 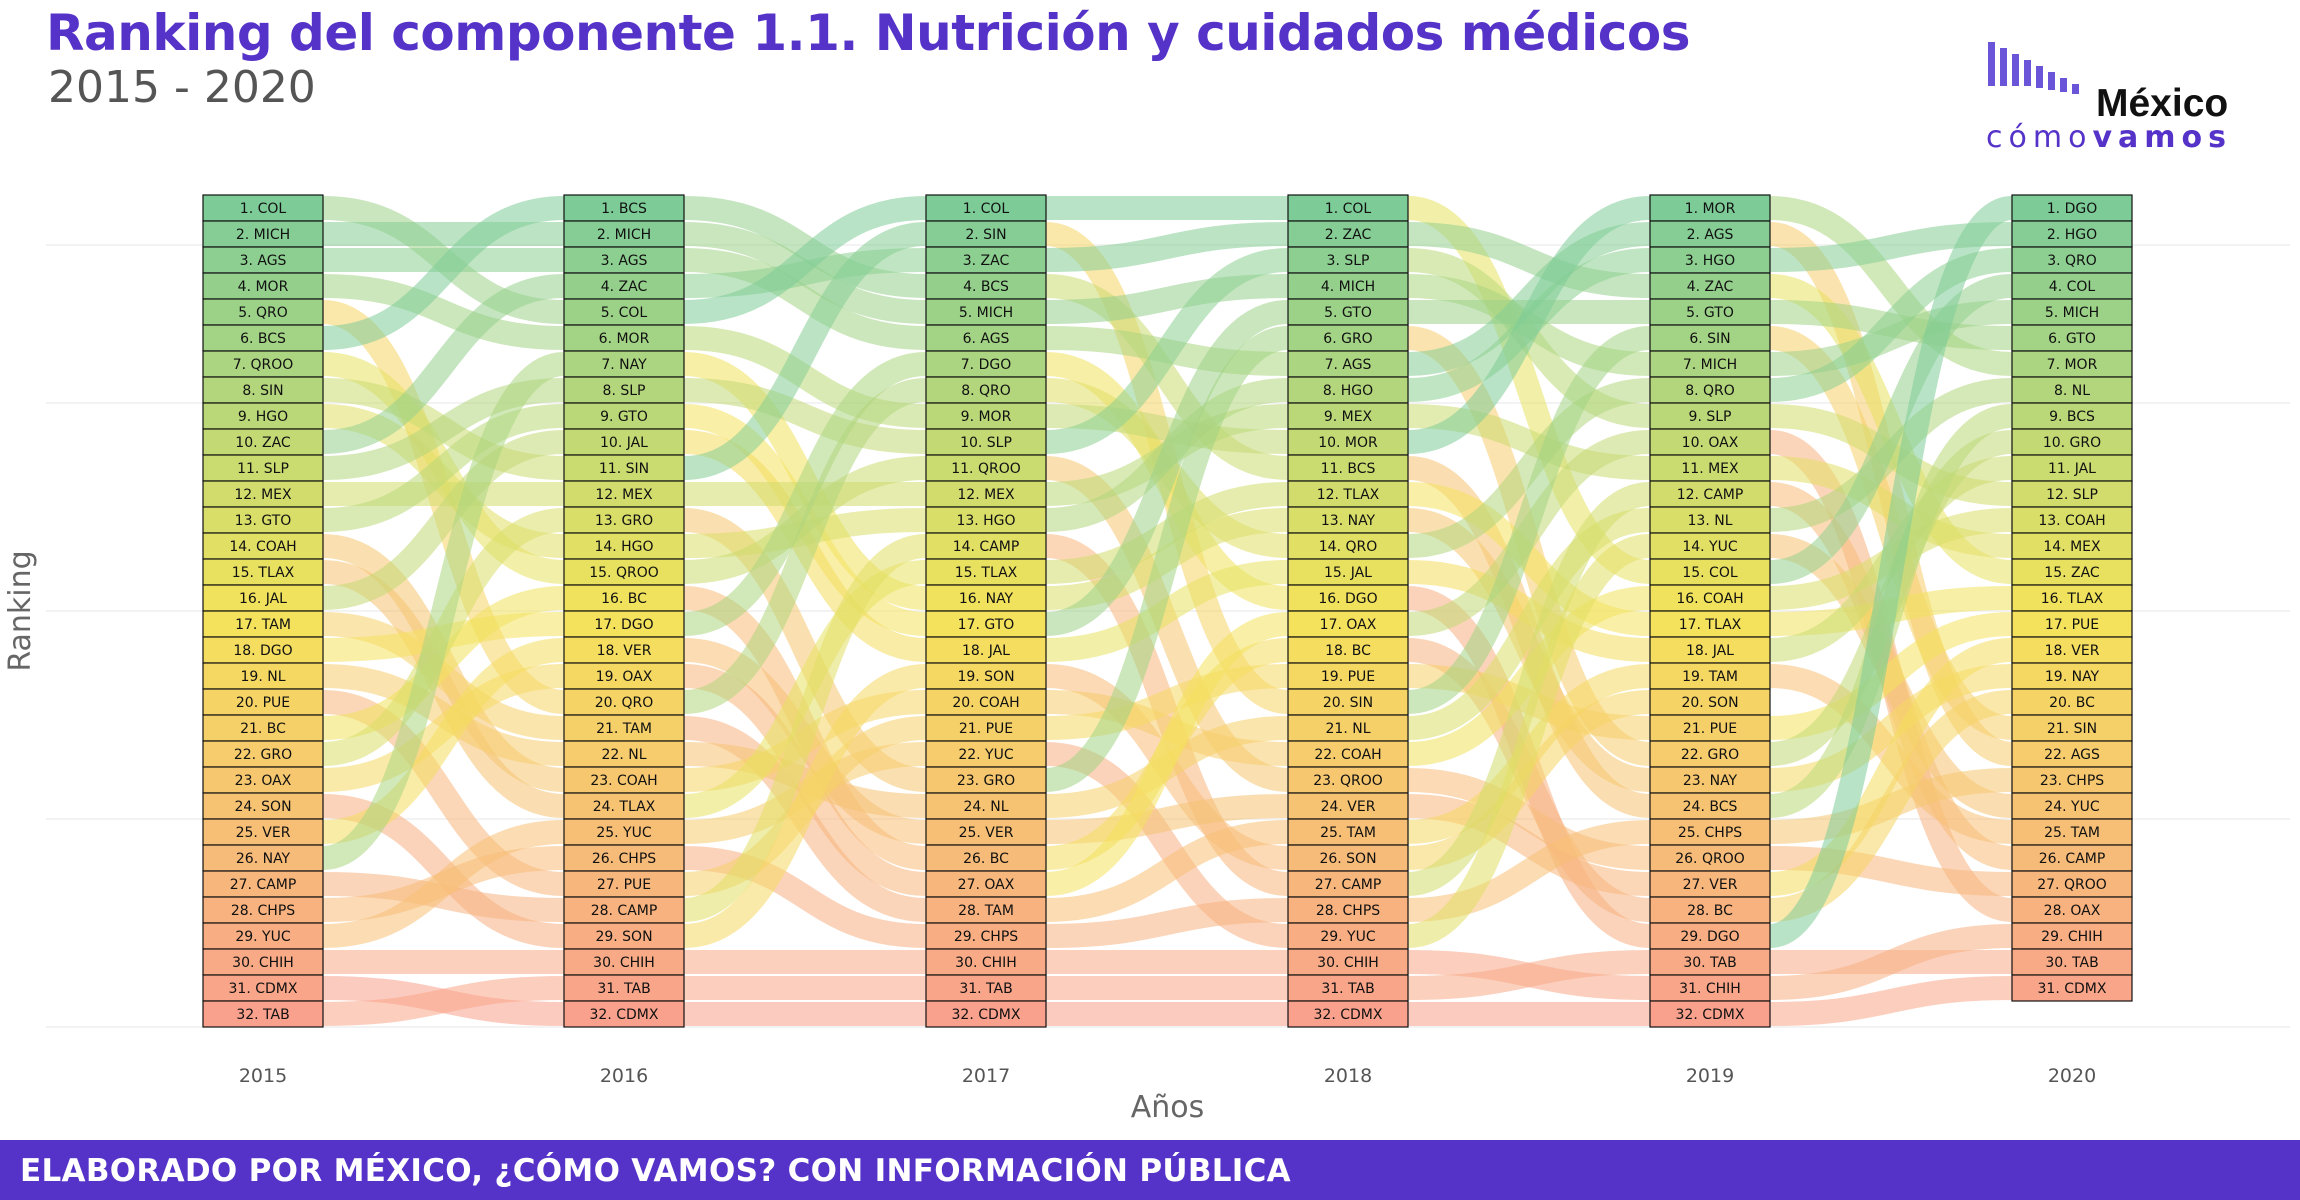 What do you see at coordinates (623, 547) in the screenshot?
I see `rank-label: 14. HGO` at bounding box center [623, 547].